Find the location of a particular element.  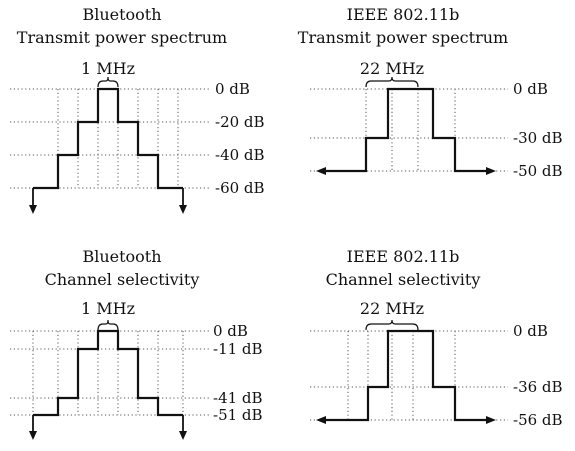

level-label: -56 dB is located at coordinates (538, 420).